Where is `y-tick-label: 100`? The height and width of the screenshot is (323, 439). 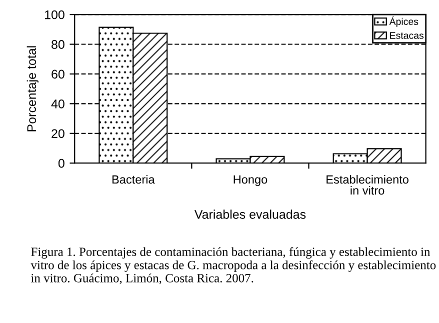
y-tick-label: 100 is located at coordinates (54, 15).